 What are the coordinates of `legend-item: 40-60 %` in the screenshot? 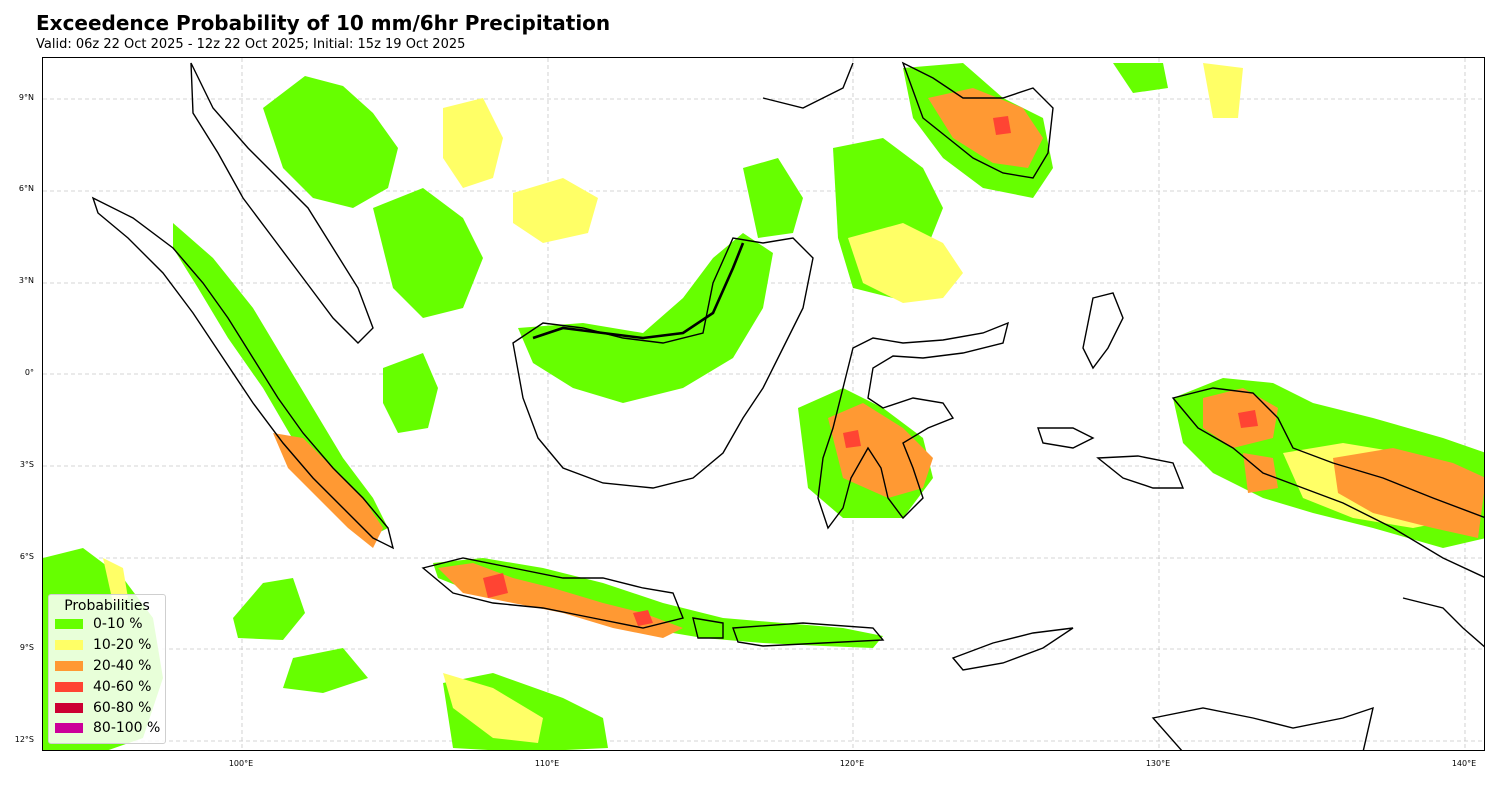 It's located at (107, 686).